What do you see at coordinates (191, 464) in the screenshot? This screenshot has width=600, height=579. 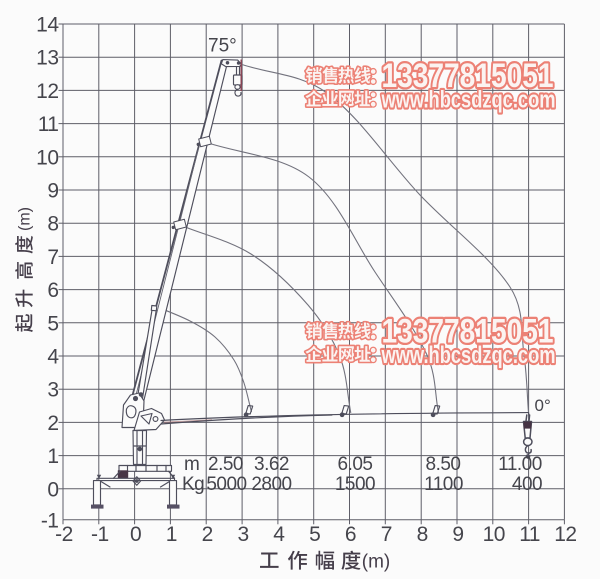 I see `svg-text: m` at bounding box center [191, 464].